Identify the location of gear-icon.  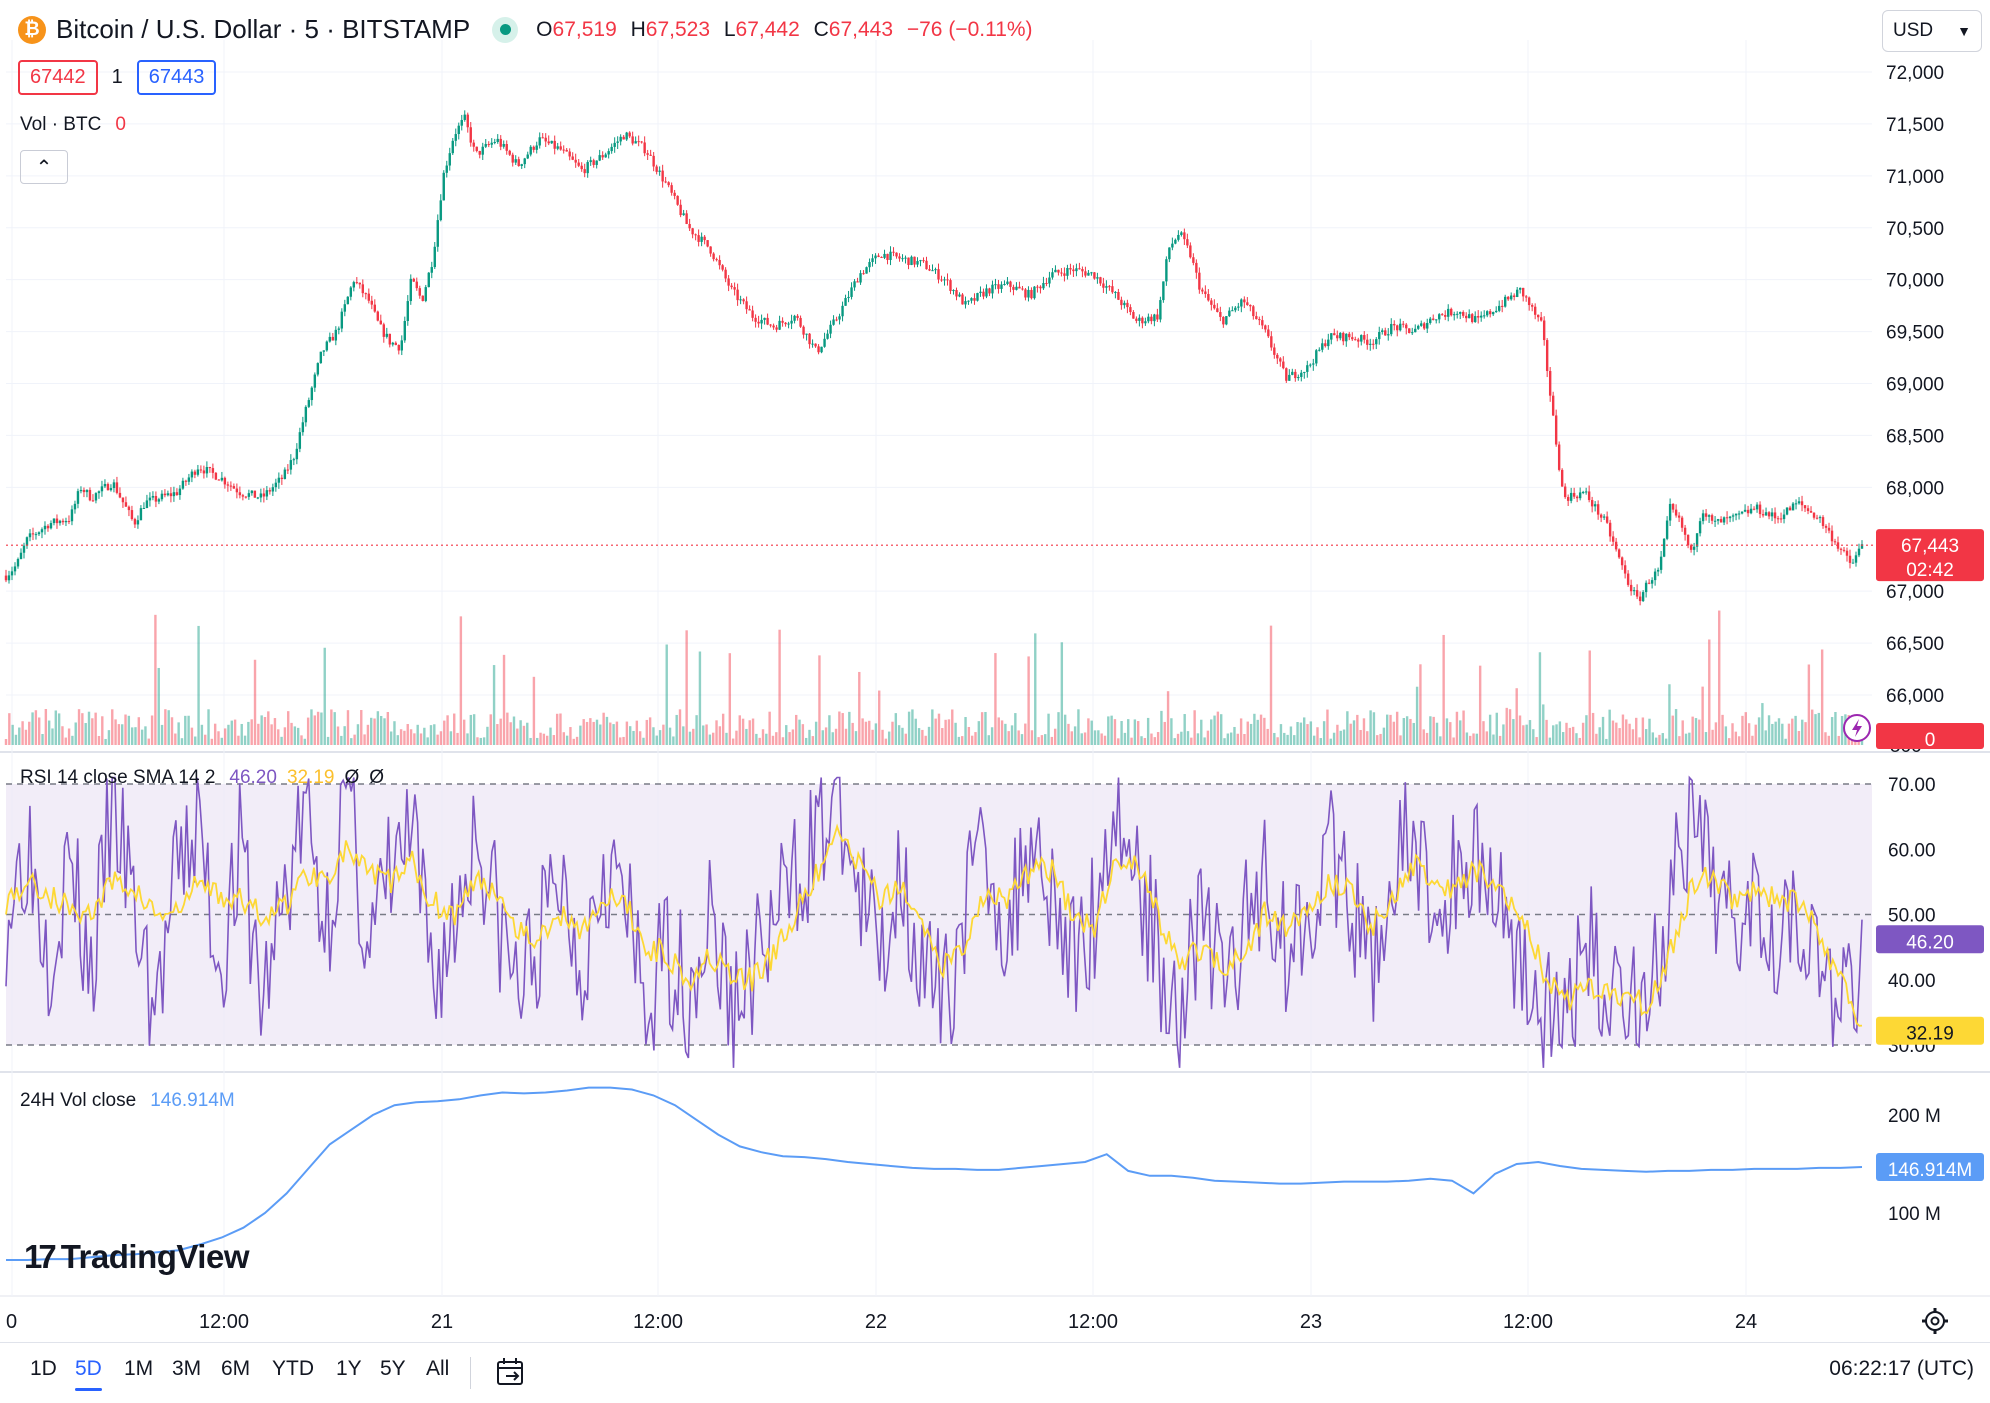
(1935, 1321).